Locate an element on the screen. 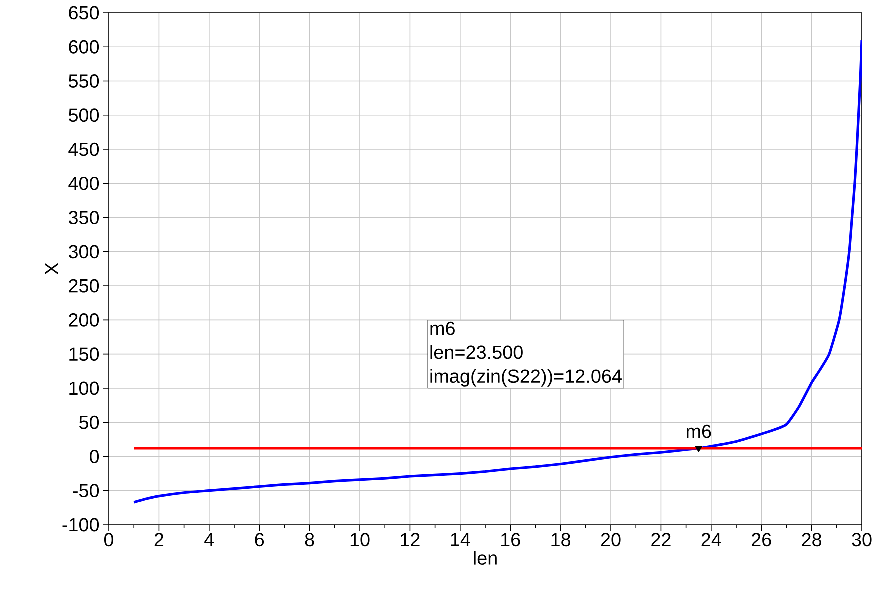 The image size is (880, 604). x-tick-label: 6 is located at coordinates (259, 540).